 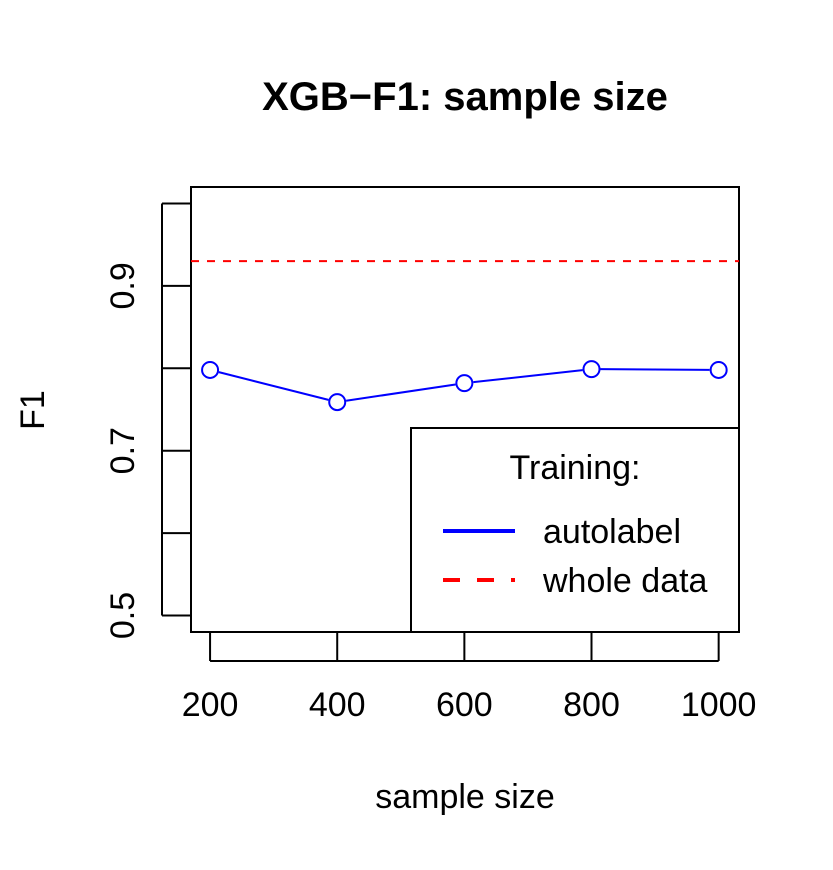 What do you see at coordinates (123, 450) in the screenshot?
I see `y-tick-label: 0.7` at bounding box center [123, 450].